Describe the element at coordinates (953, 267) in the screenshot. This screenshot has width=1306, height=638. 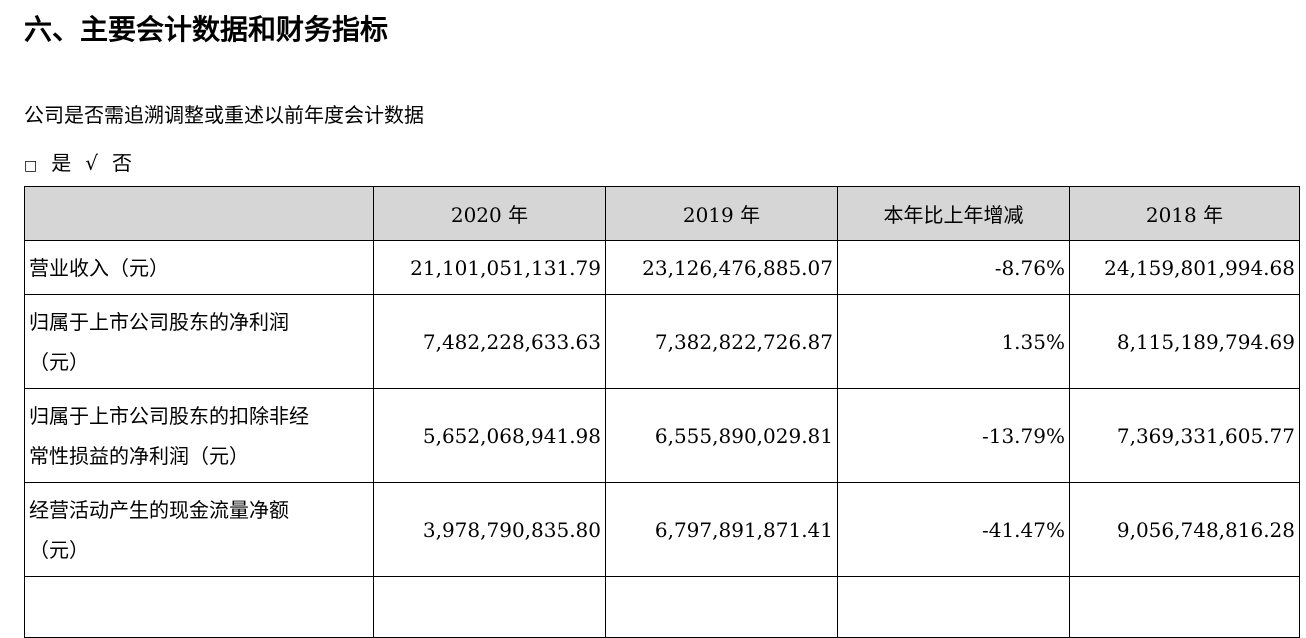
I see `value-change: -8.76%` at that location.